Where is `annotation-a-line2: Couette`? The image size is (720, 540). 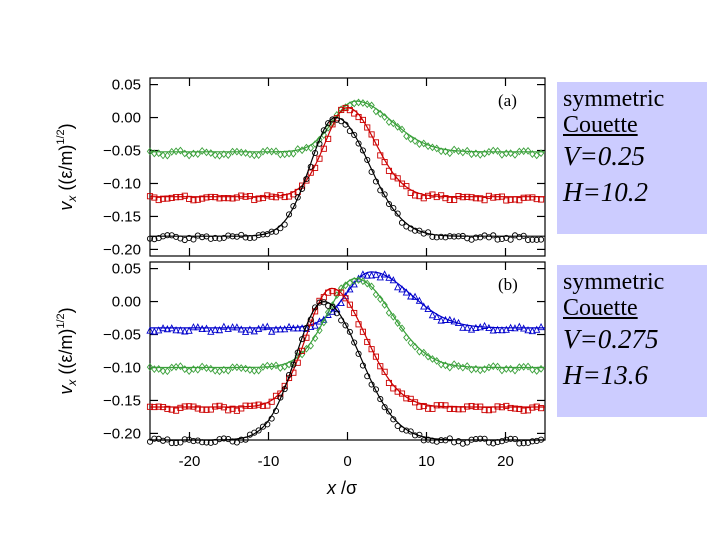
annotation-a-line2: Couette is located at coordinates (600, 125).